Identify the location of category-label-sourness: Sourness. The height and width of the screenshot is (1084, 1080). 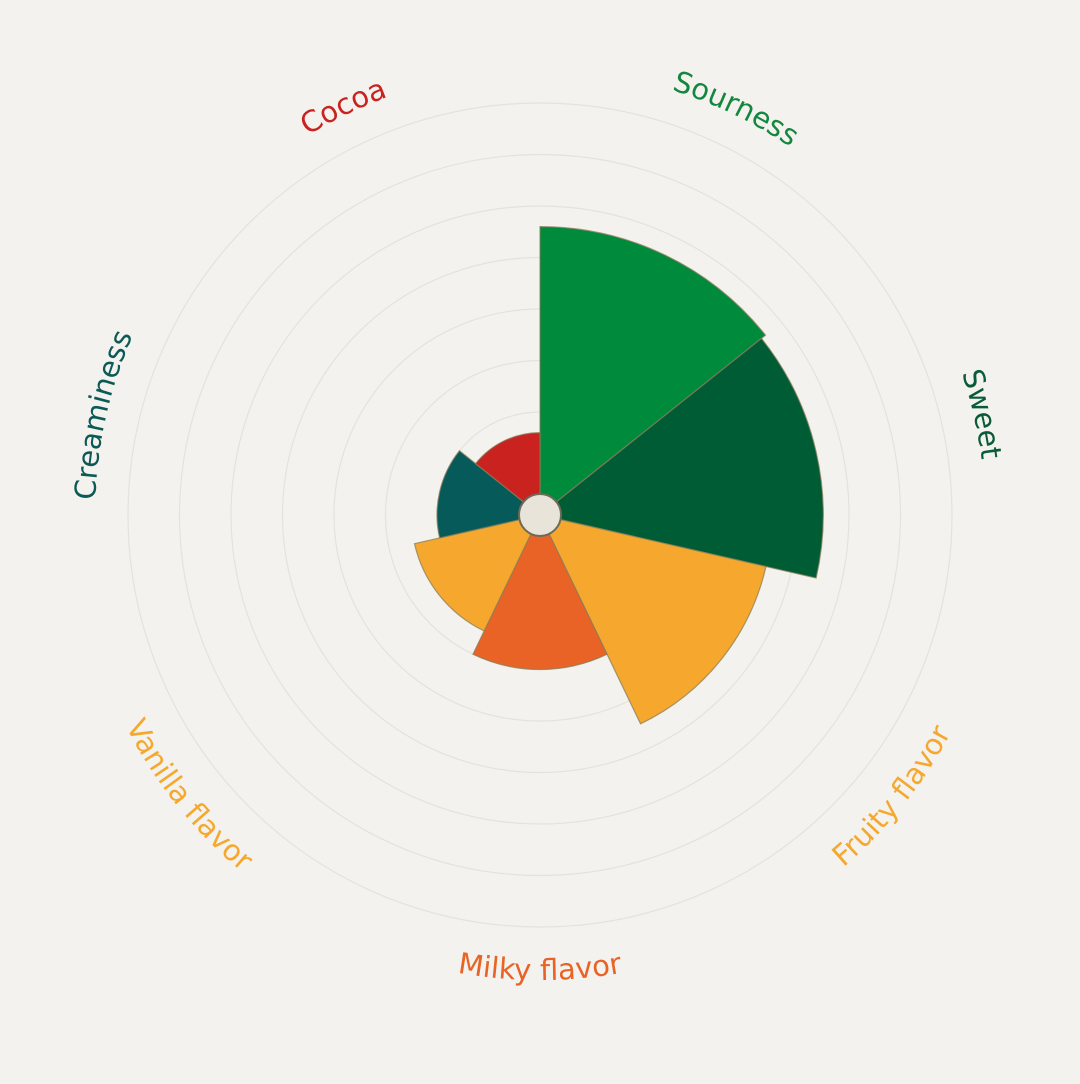
(737, 108).